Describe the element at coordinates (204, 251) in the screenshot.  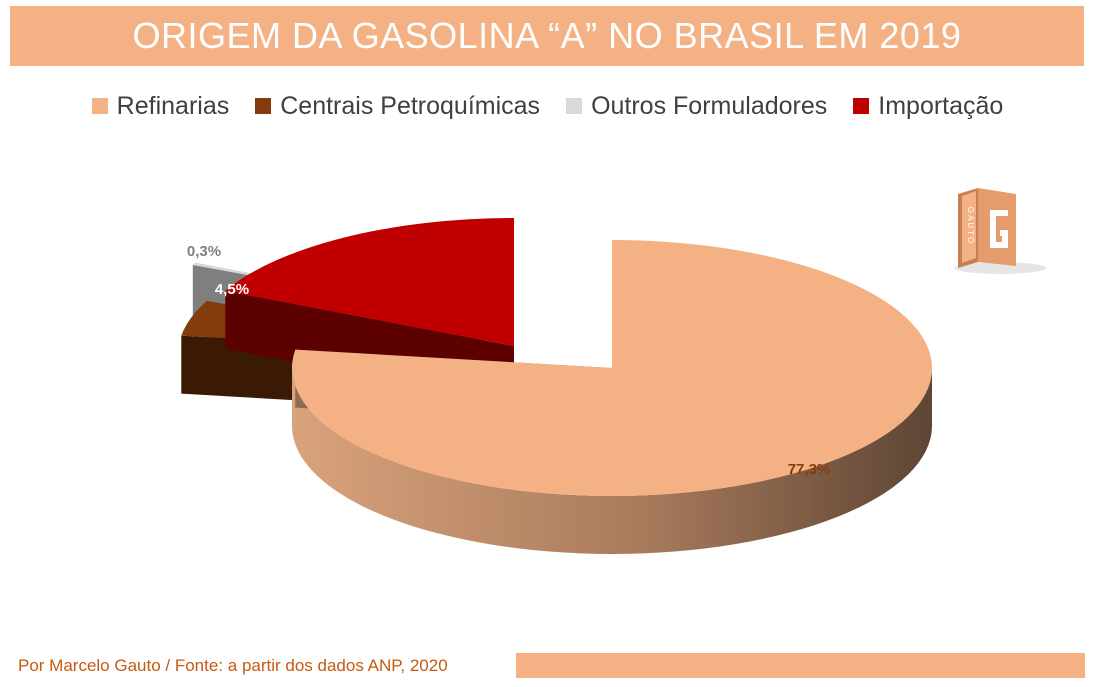
I see `pie-value-label: 0,3%` at that location.